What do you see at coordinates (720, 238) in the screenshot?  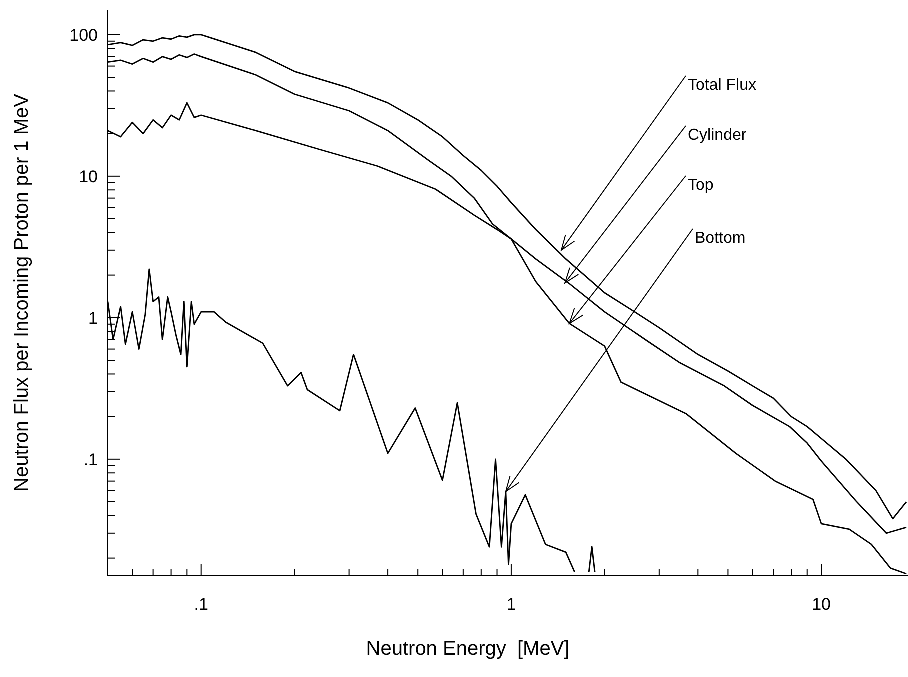 I see `annotation: Bottom` at bounding box center [720, 238].